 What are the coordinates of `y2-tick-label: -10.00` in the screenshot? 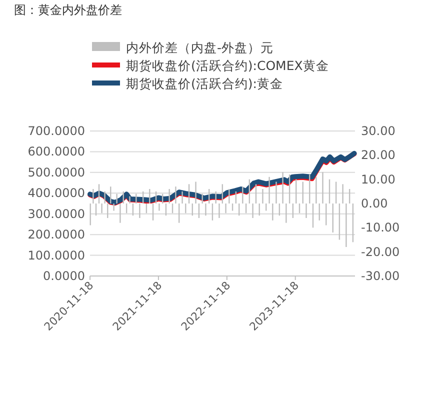 It's located at (380, 227).